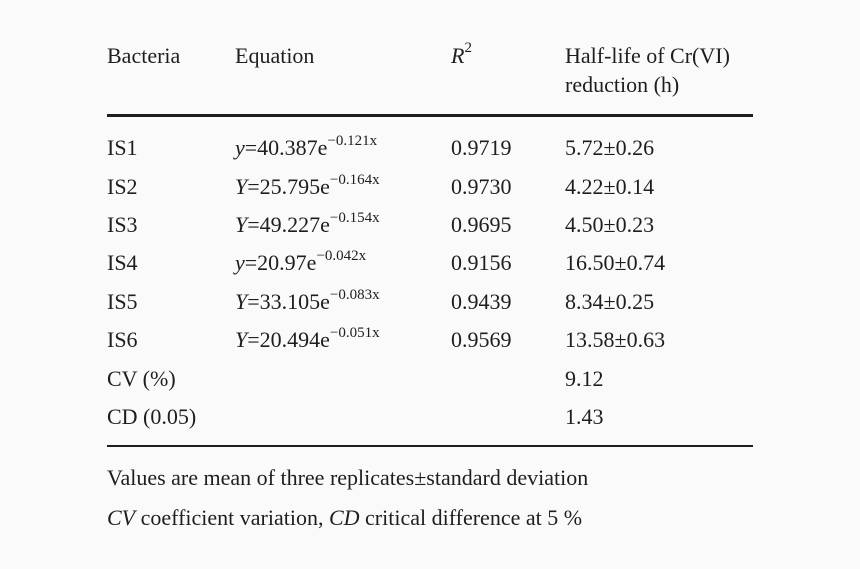 The width and height of the screenshot is (860, 569). Describe the element at coordinates (647, 55) in the screenshot. I see `header-halflife-line1: Half-life of Cr(VI)` at that location.